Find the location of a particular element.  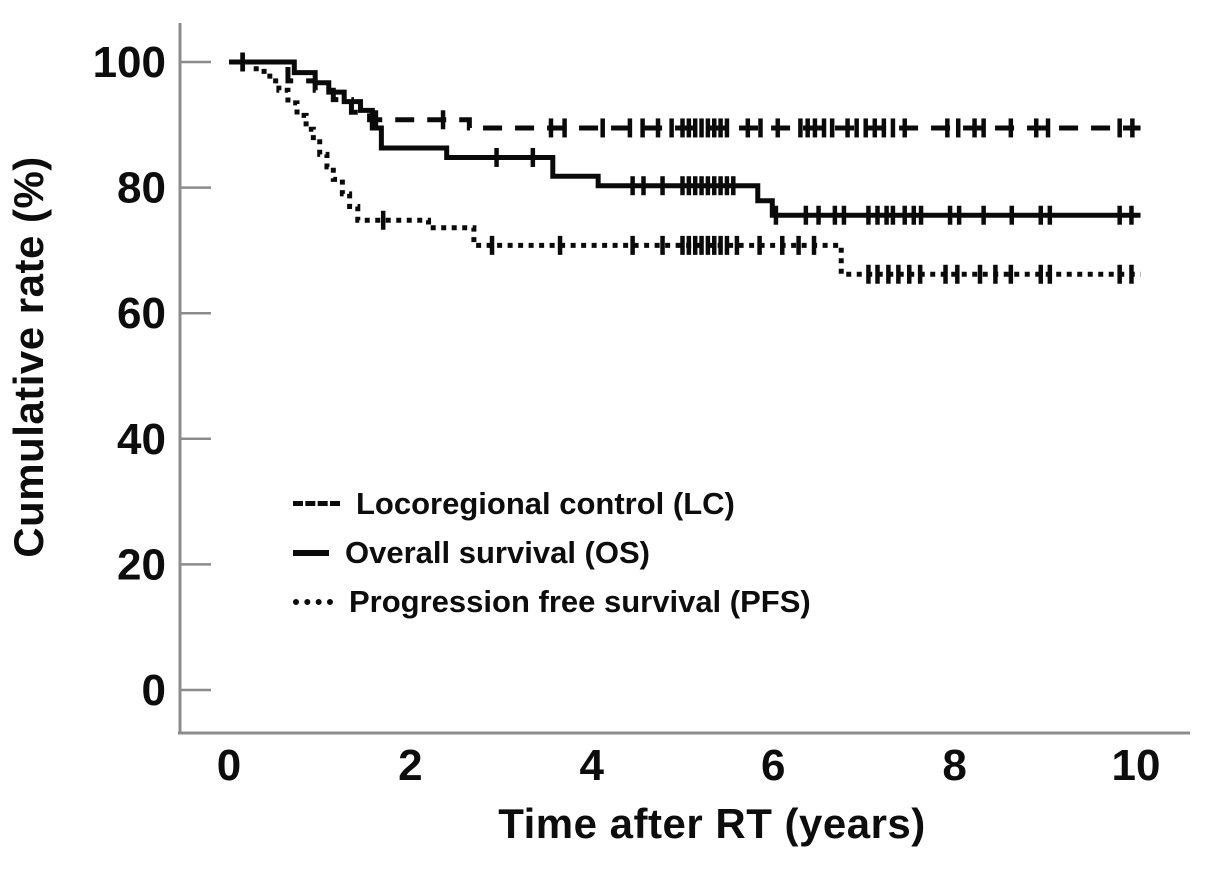

y-tick-label: 0 is located at coordinates (154, 690).